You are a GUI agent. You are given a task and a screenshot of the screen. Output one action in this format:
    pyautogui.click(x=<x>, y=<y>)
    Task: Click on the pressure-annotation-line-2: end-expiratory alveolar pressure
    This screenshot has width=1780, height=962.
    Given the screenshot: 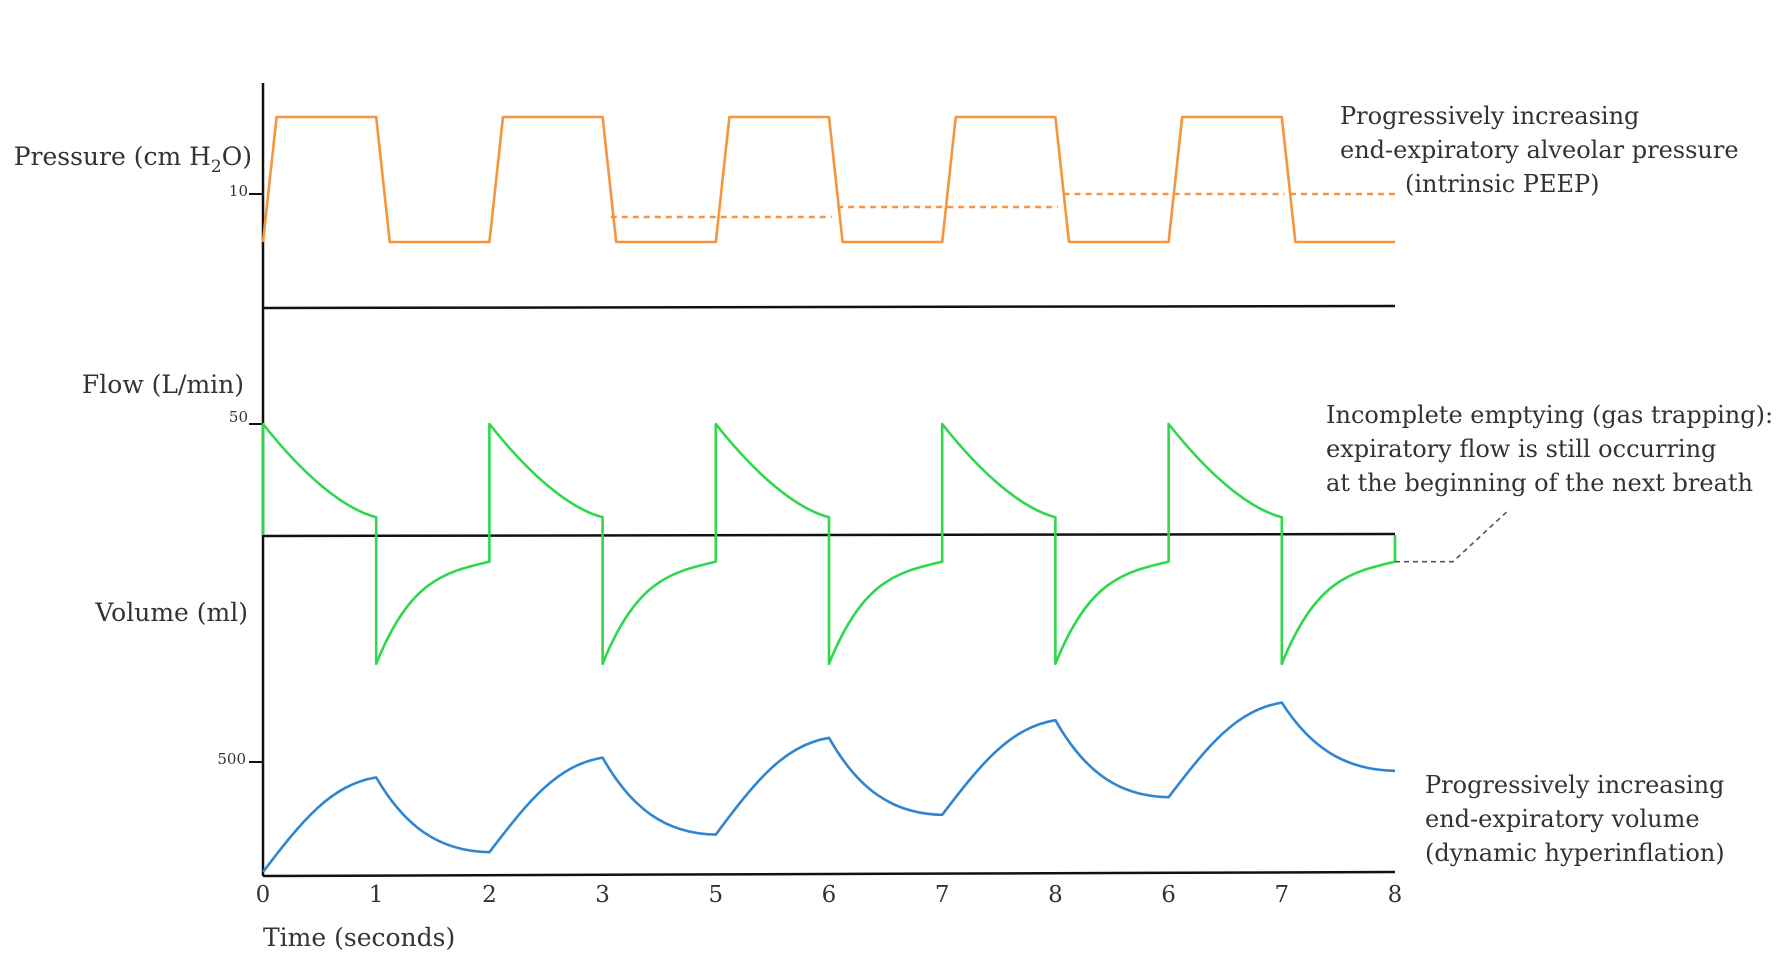 What is the action you would take?
    pyautogui.click(x=1539, y=150)
    